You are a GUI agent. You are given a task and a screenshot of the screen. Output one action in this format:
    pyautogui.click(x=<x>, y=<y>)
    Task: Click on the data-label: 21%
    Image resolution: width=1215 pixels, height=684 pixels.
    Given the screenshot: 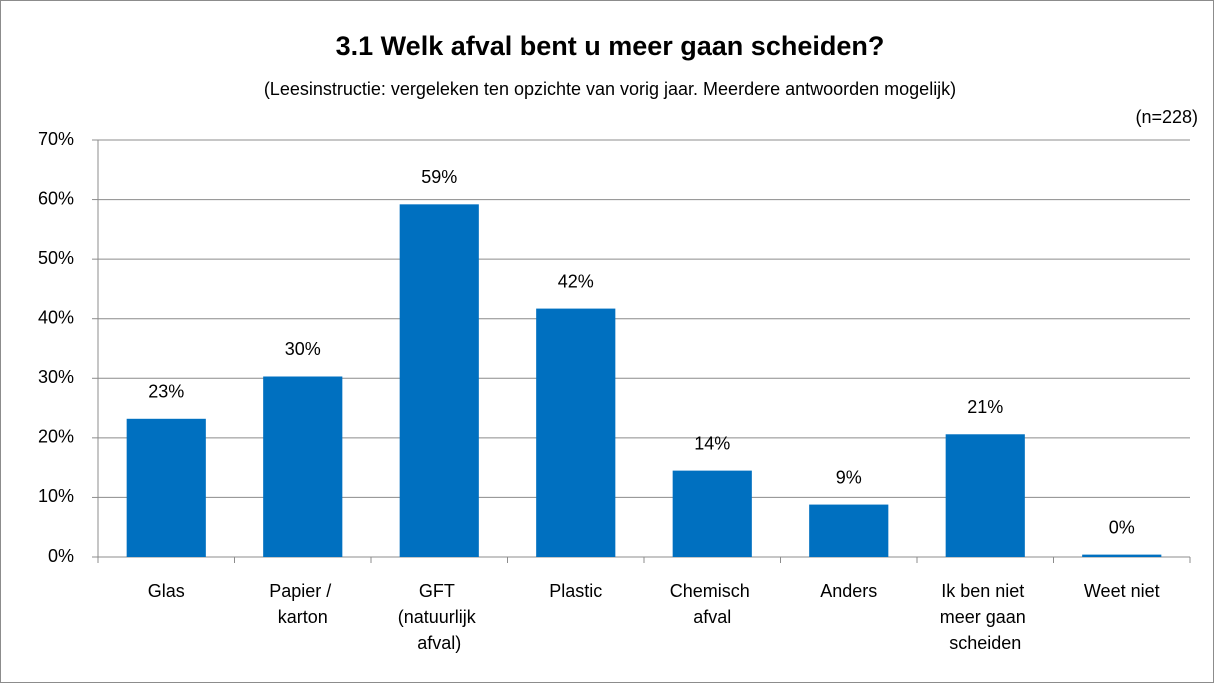 What is the action you would take?
    pyautogui.click(x=985, y=407)
    